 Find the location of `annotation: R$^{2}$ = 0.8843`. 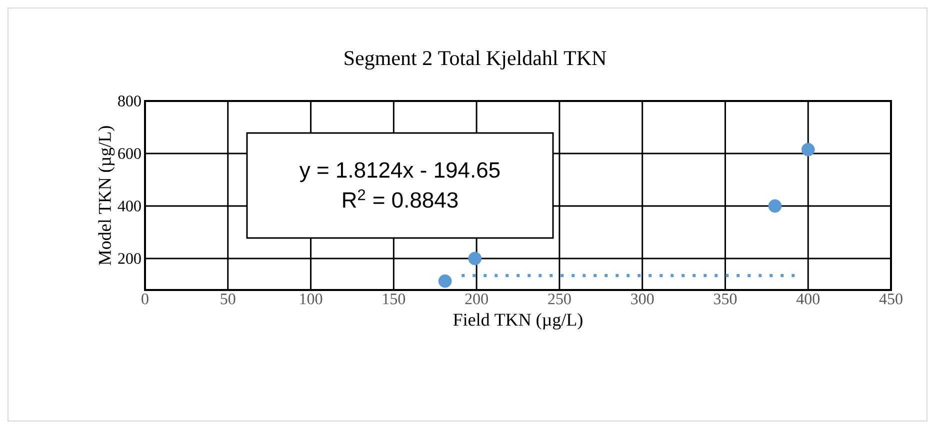

annotation: R$^{2}$ = 0.8843 is located at coordinates (400, 198).